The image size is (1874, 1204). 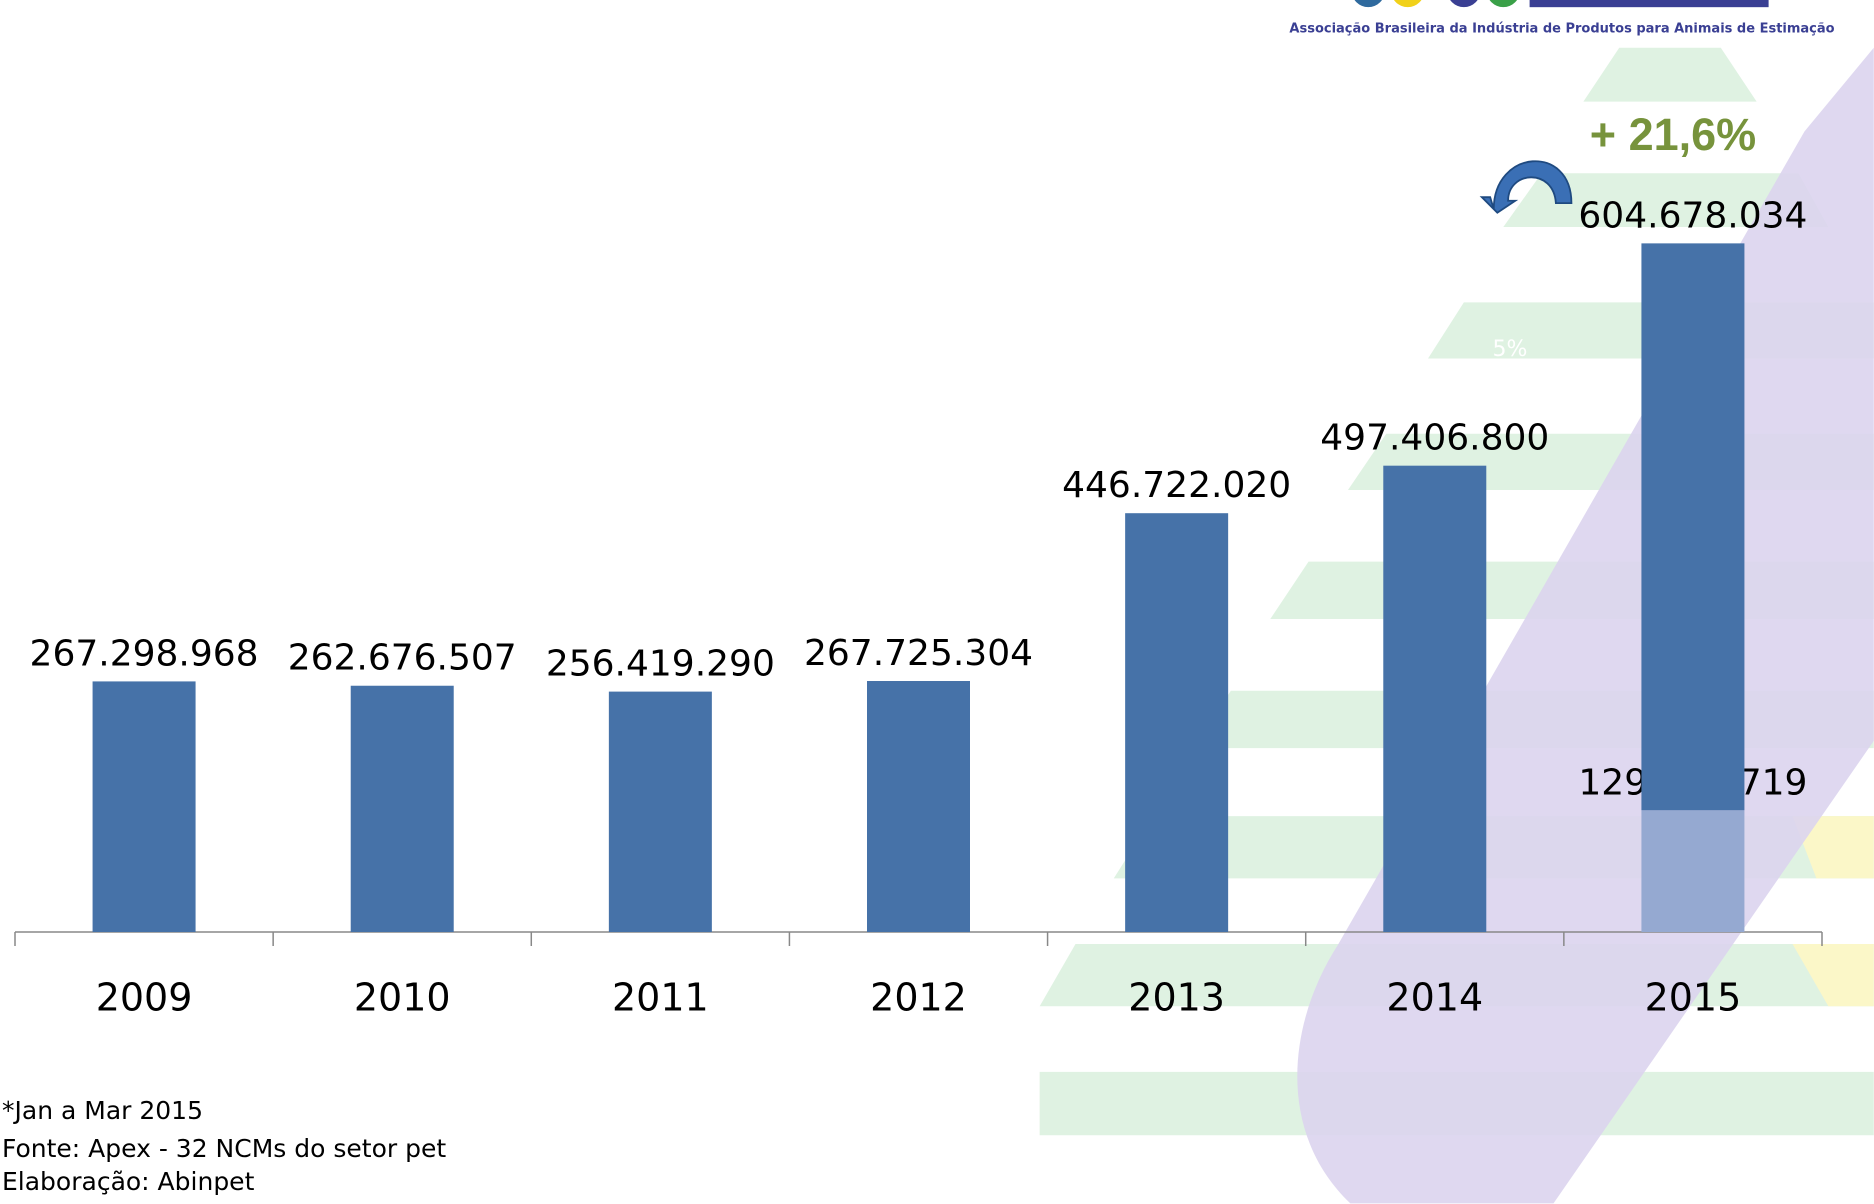 What do you see at coordinates (1176, 998) in the screenshot?
I see `x-tick-label: 2013` at bounding box center [1176, 998].